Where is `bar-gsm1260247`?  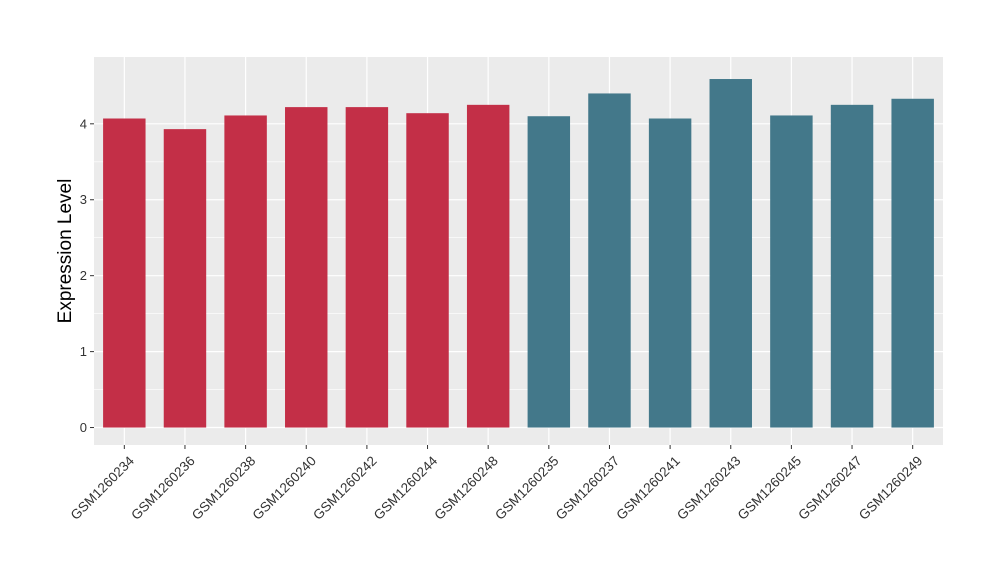 bar-gsm1260247 is located at coordinates (852, 266).